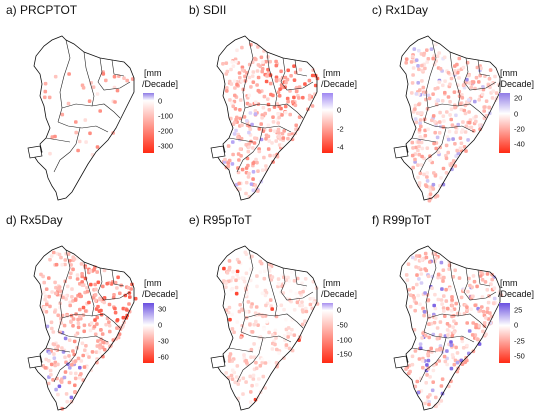 Image resolution: width=550 pixels, height=420 pixels. I want to click on colorbar-tick-label: -4, so click(340, 147).